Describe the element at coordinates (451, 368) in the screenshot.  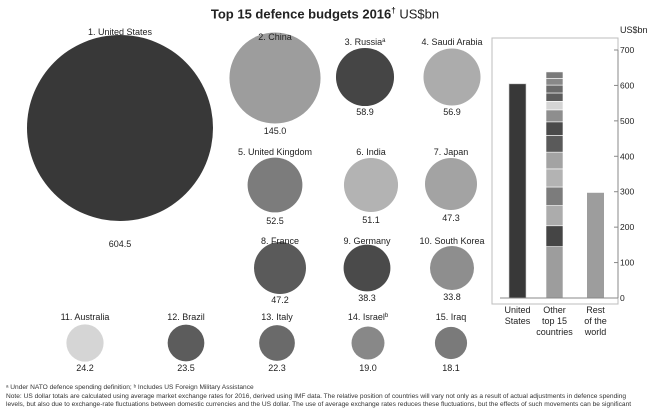
I see `value-label-15: 18.1` at that location.